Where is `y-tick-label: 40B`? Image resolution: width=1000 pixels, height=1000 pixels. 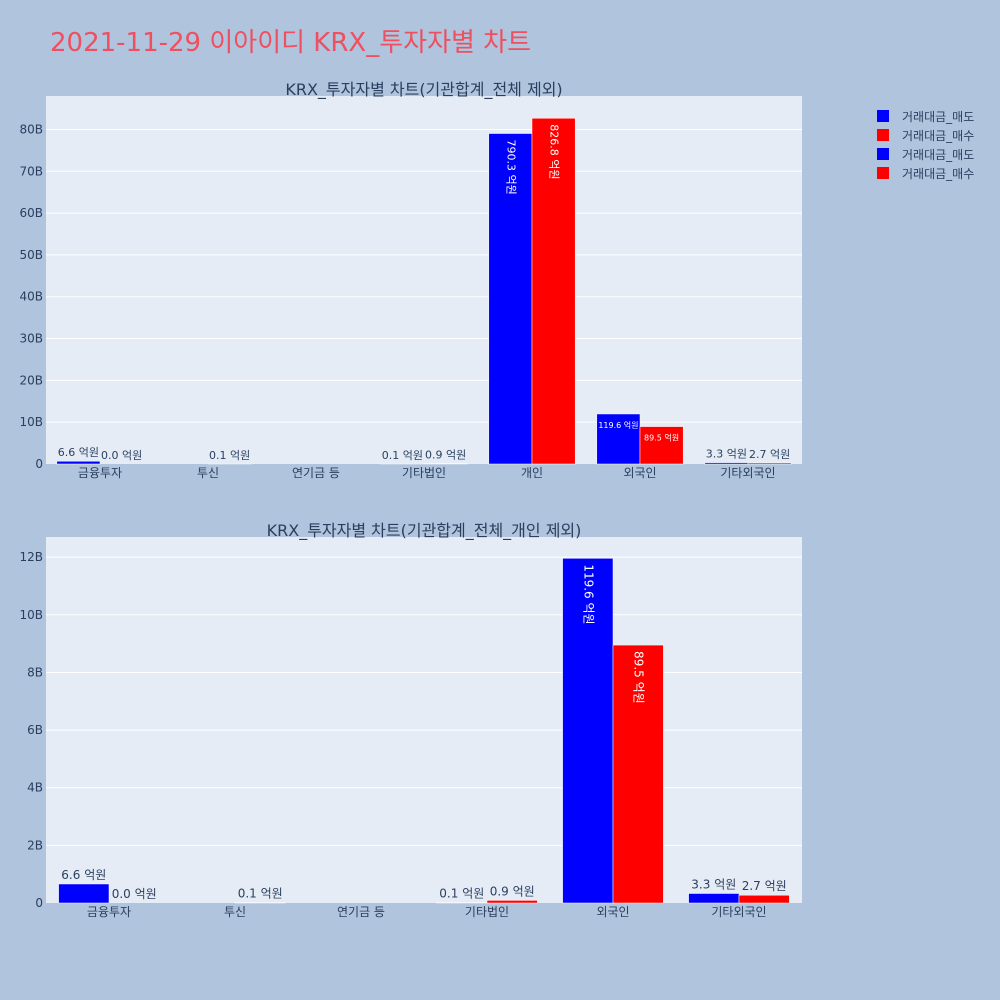
y-tick-label: 40B is located at coordinates (31, 297).